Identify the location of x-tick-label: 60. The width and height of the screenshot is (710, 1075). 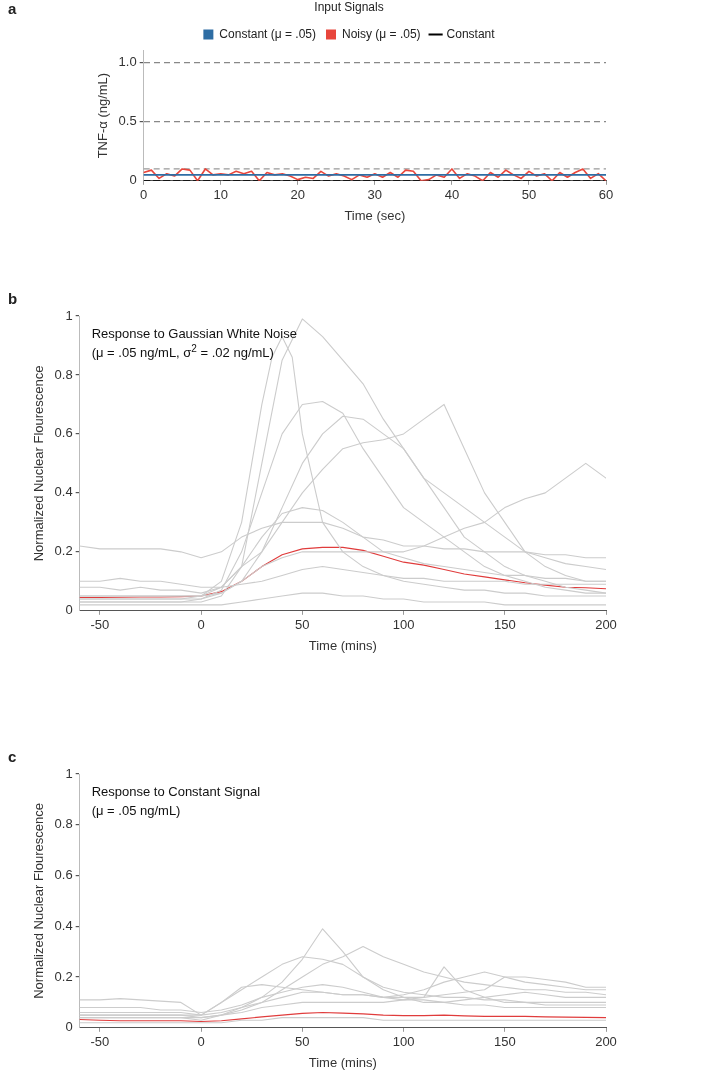
(606, 195).